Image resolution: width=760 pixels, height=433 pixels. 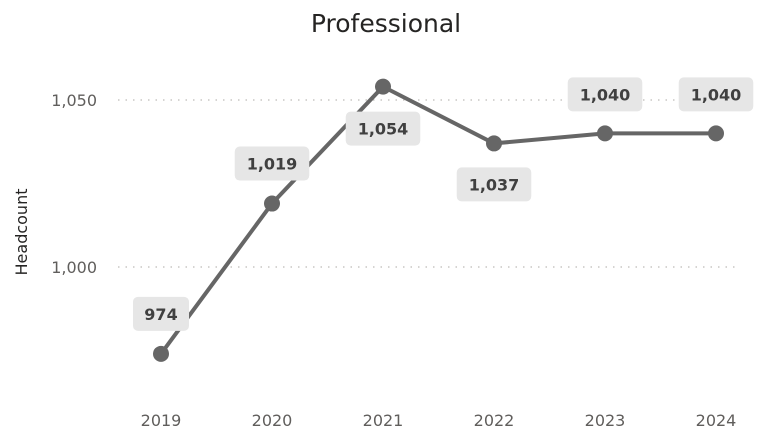 I want to click on data-label-text: 974, so click(x=160, y=314).